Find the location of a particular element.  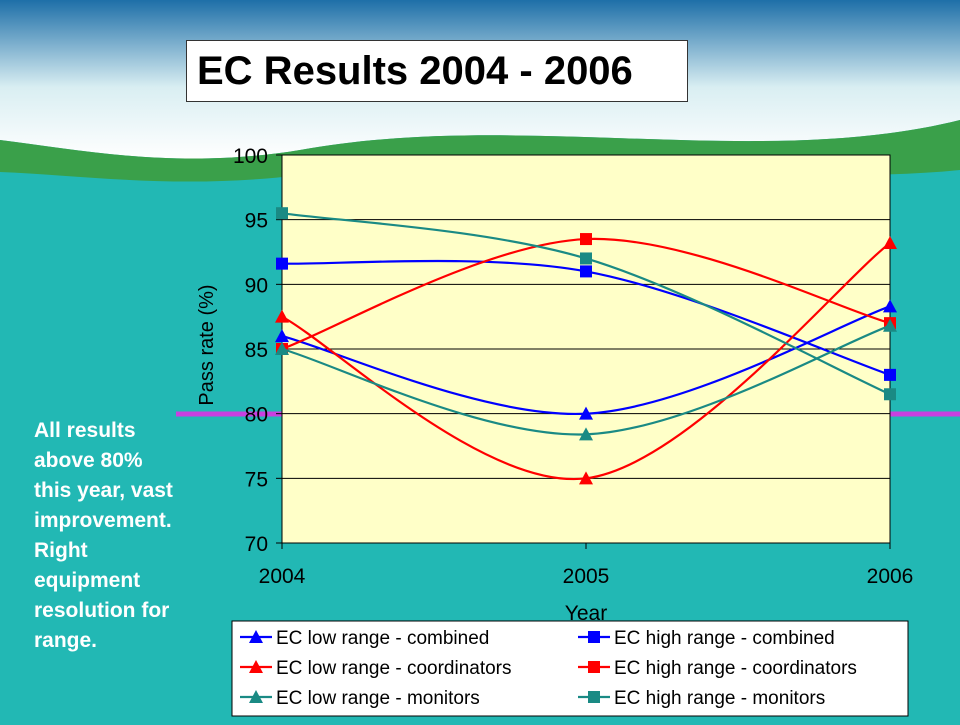

legend is located at coordinates (570, 668).